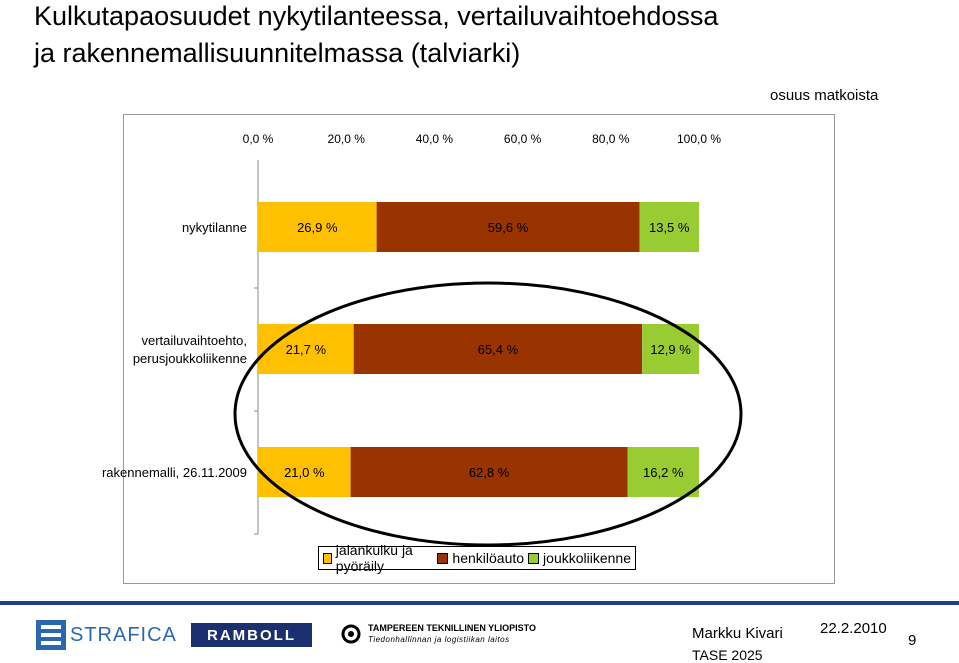  Describe the element at coordinates (611, 139) in the screenshot. I see `x-tick-label: 80,0 %` at that location.